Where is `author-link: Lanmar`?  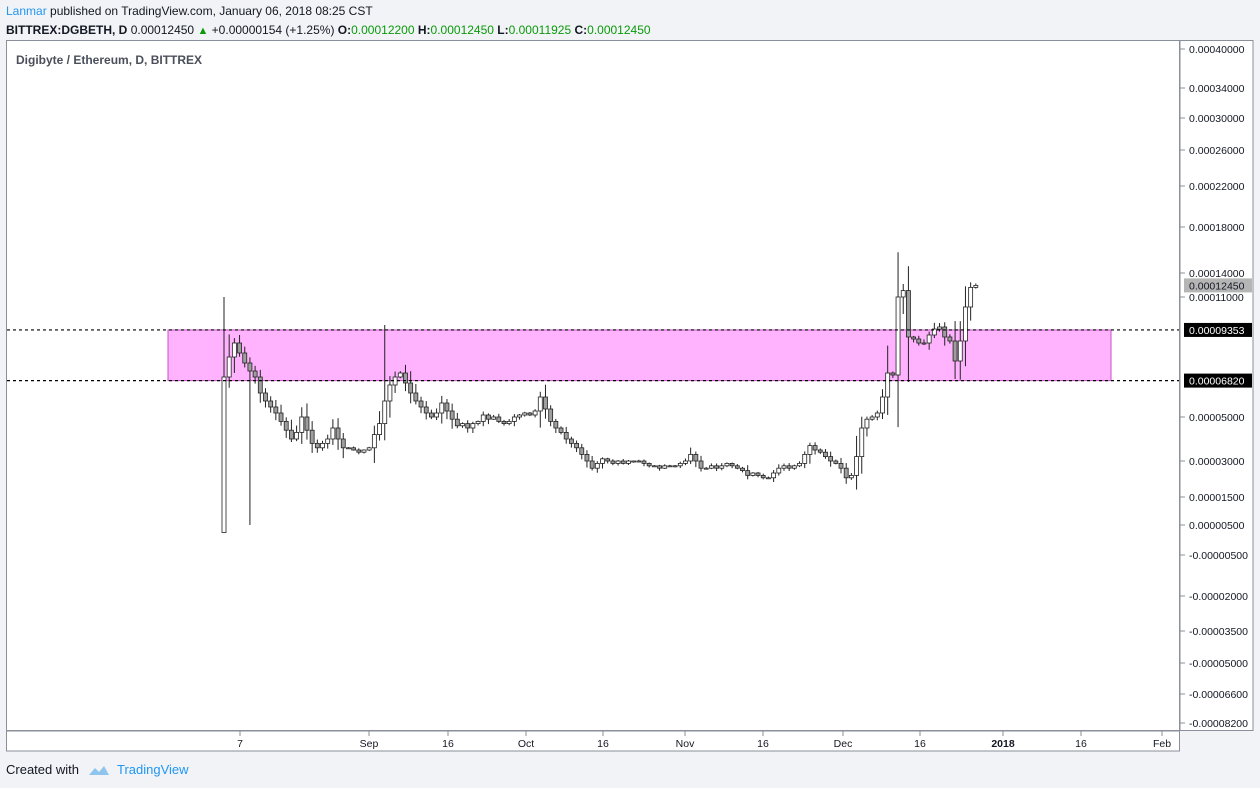
author-link: Lanmar is located at coordinates (26, 11).